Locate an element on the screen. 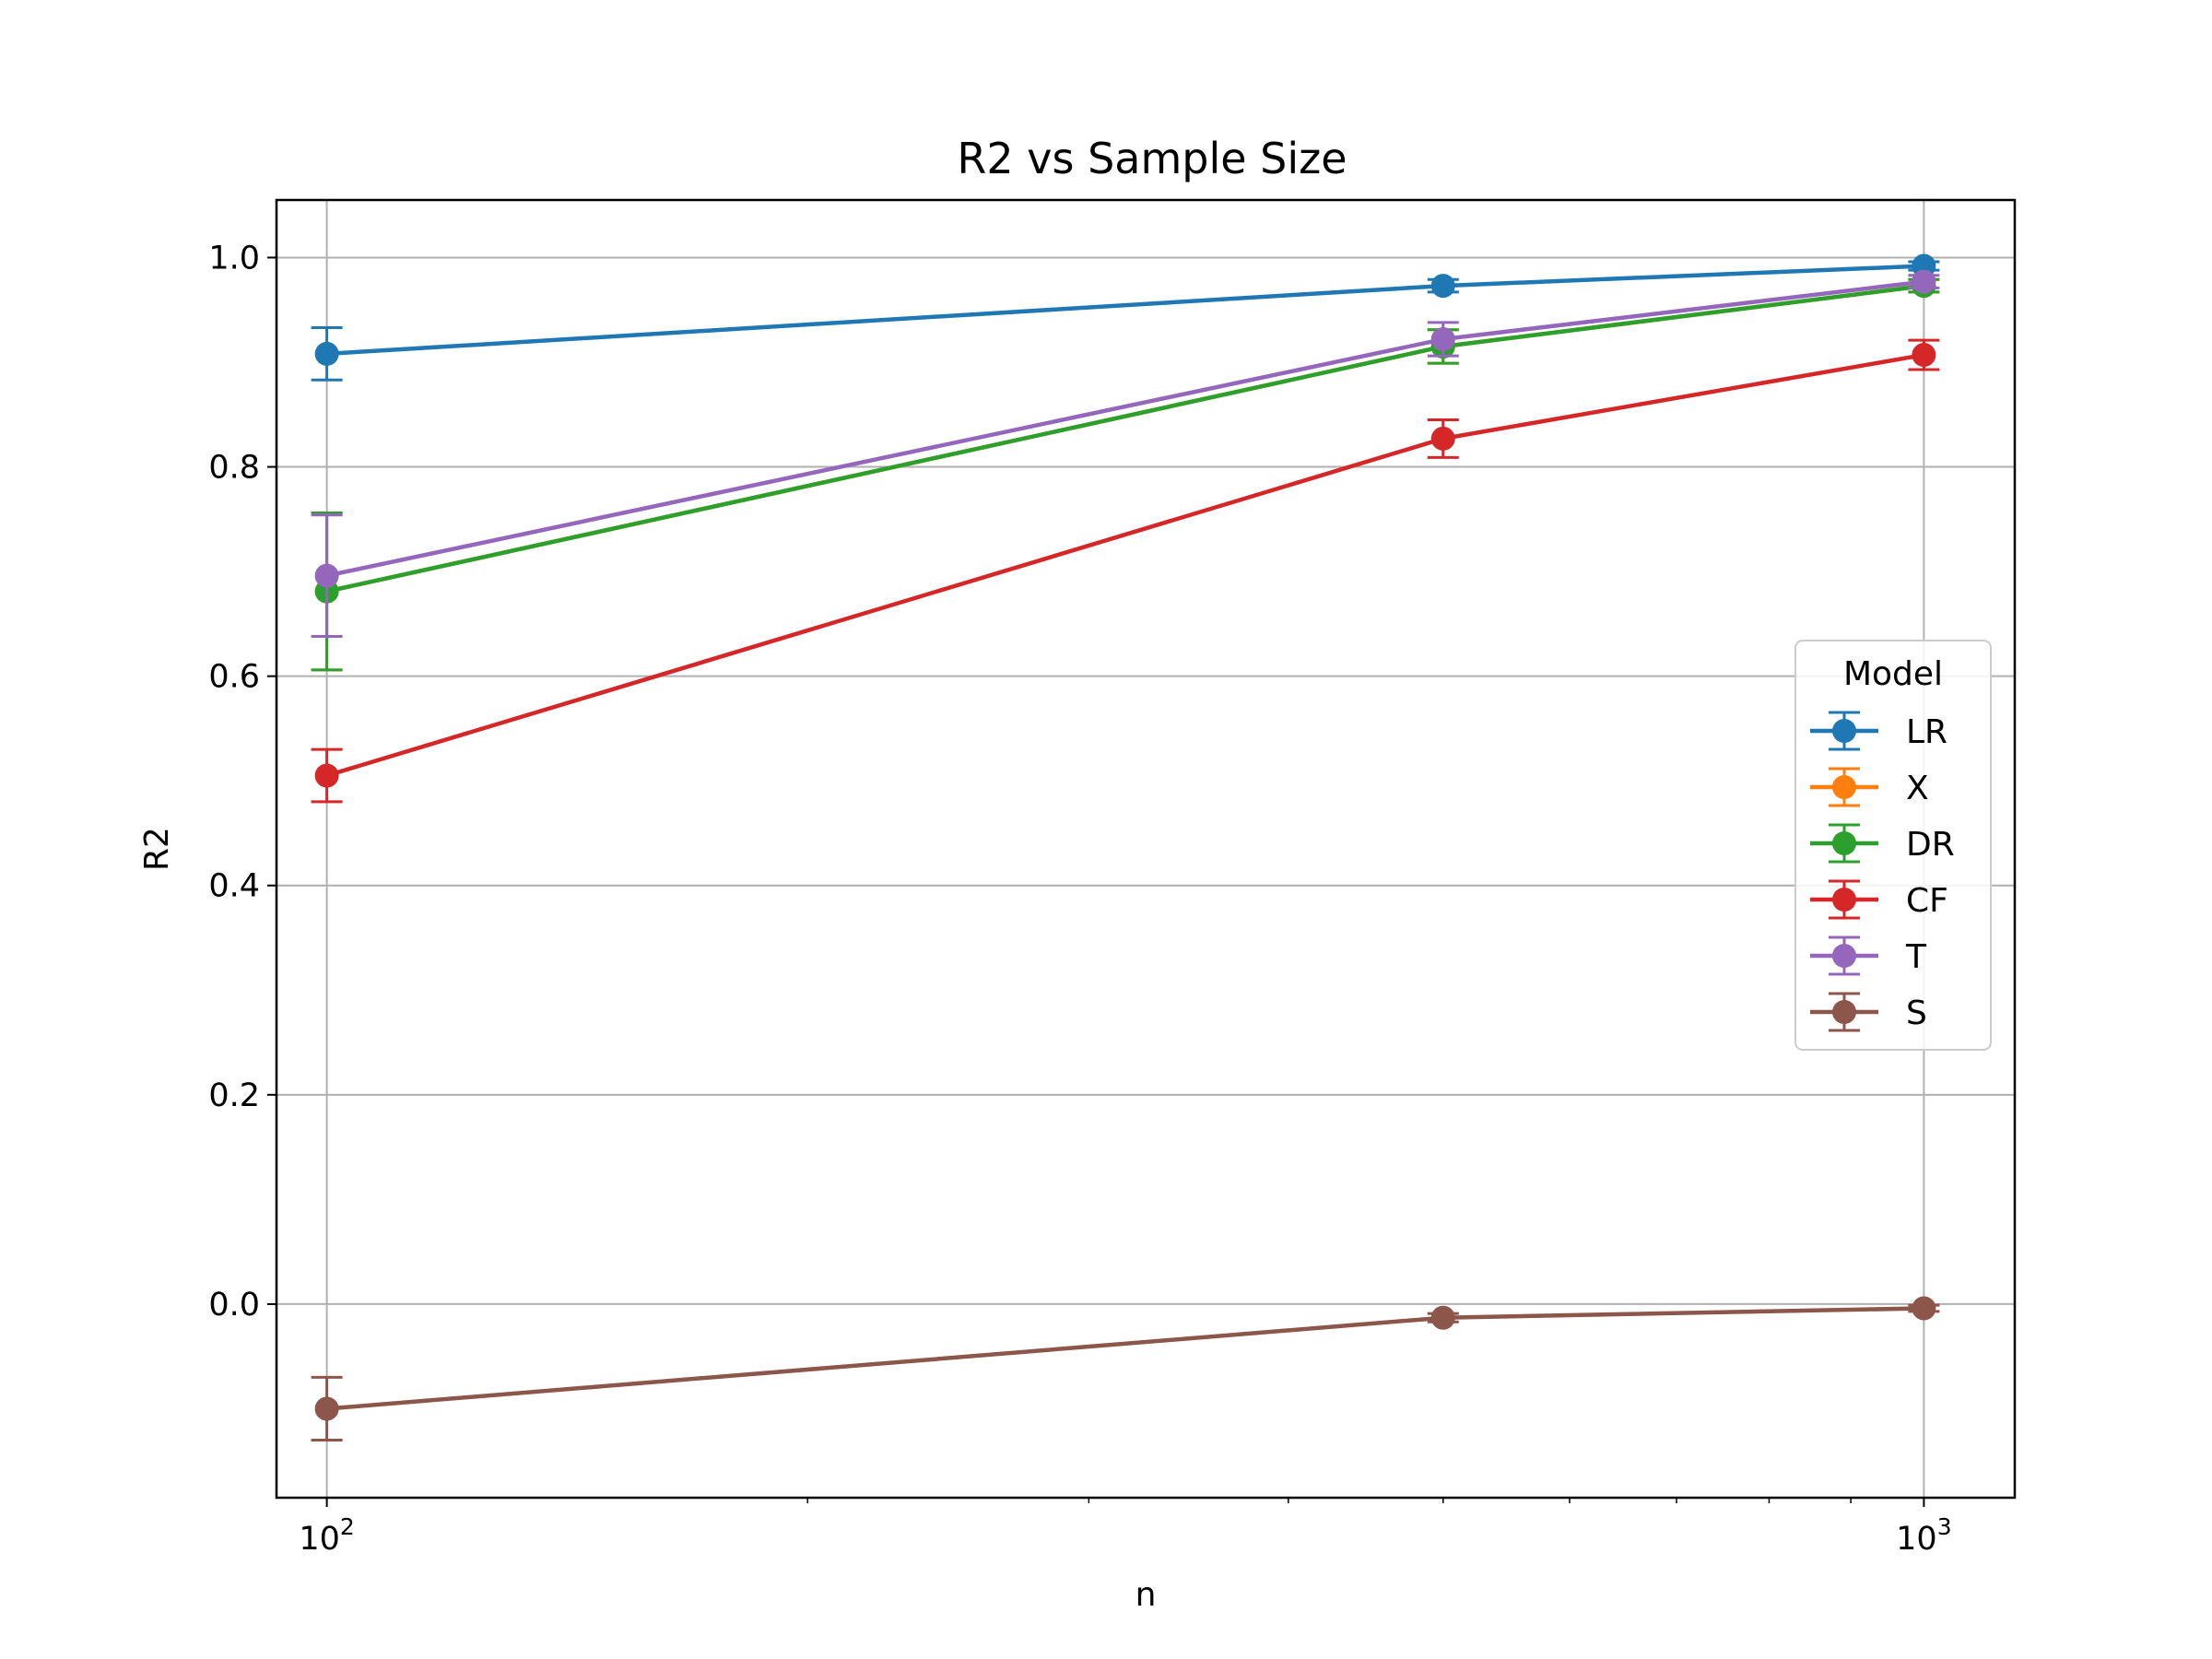 Image resolution: width=2212 pixels, height=1659 pixels. legend-label: DR is located at coordinates (1930, 845).